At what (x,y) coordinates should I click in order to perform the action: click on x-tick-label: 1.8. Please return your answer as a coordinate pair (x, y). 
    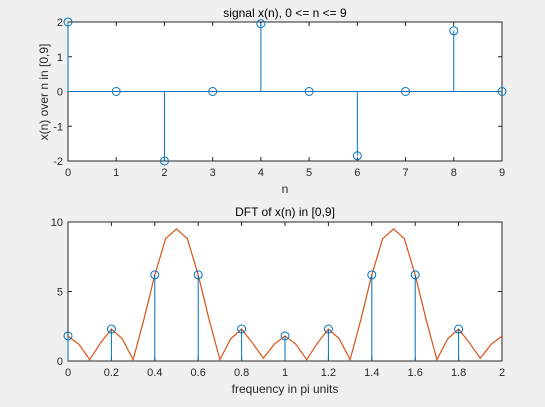
    Looking at the image, I should click on (458, 373).